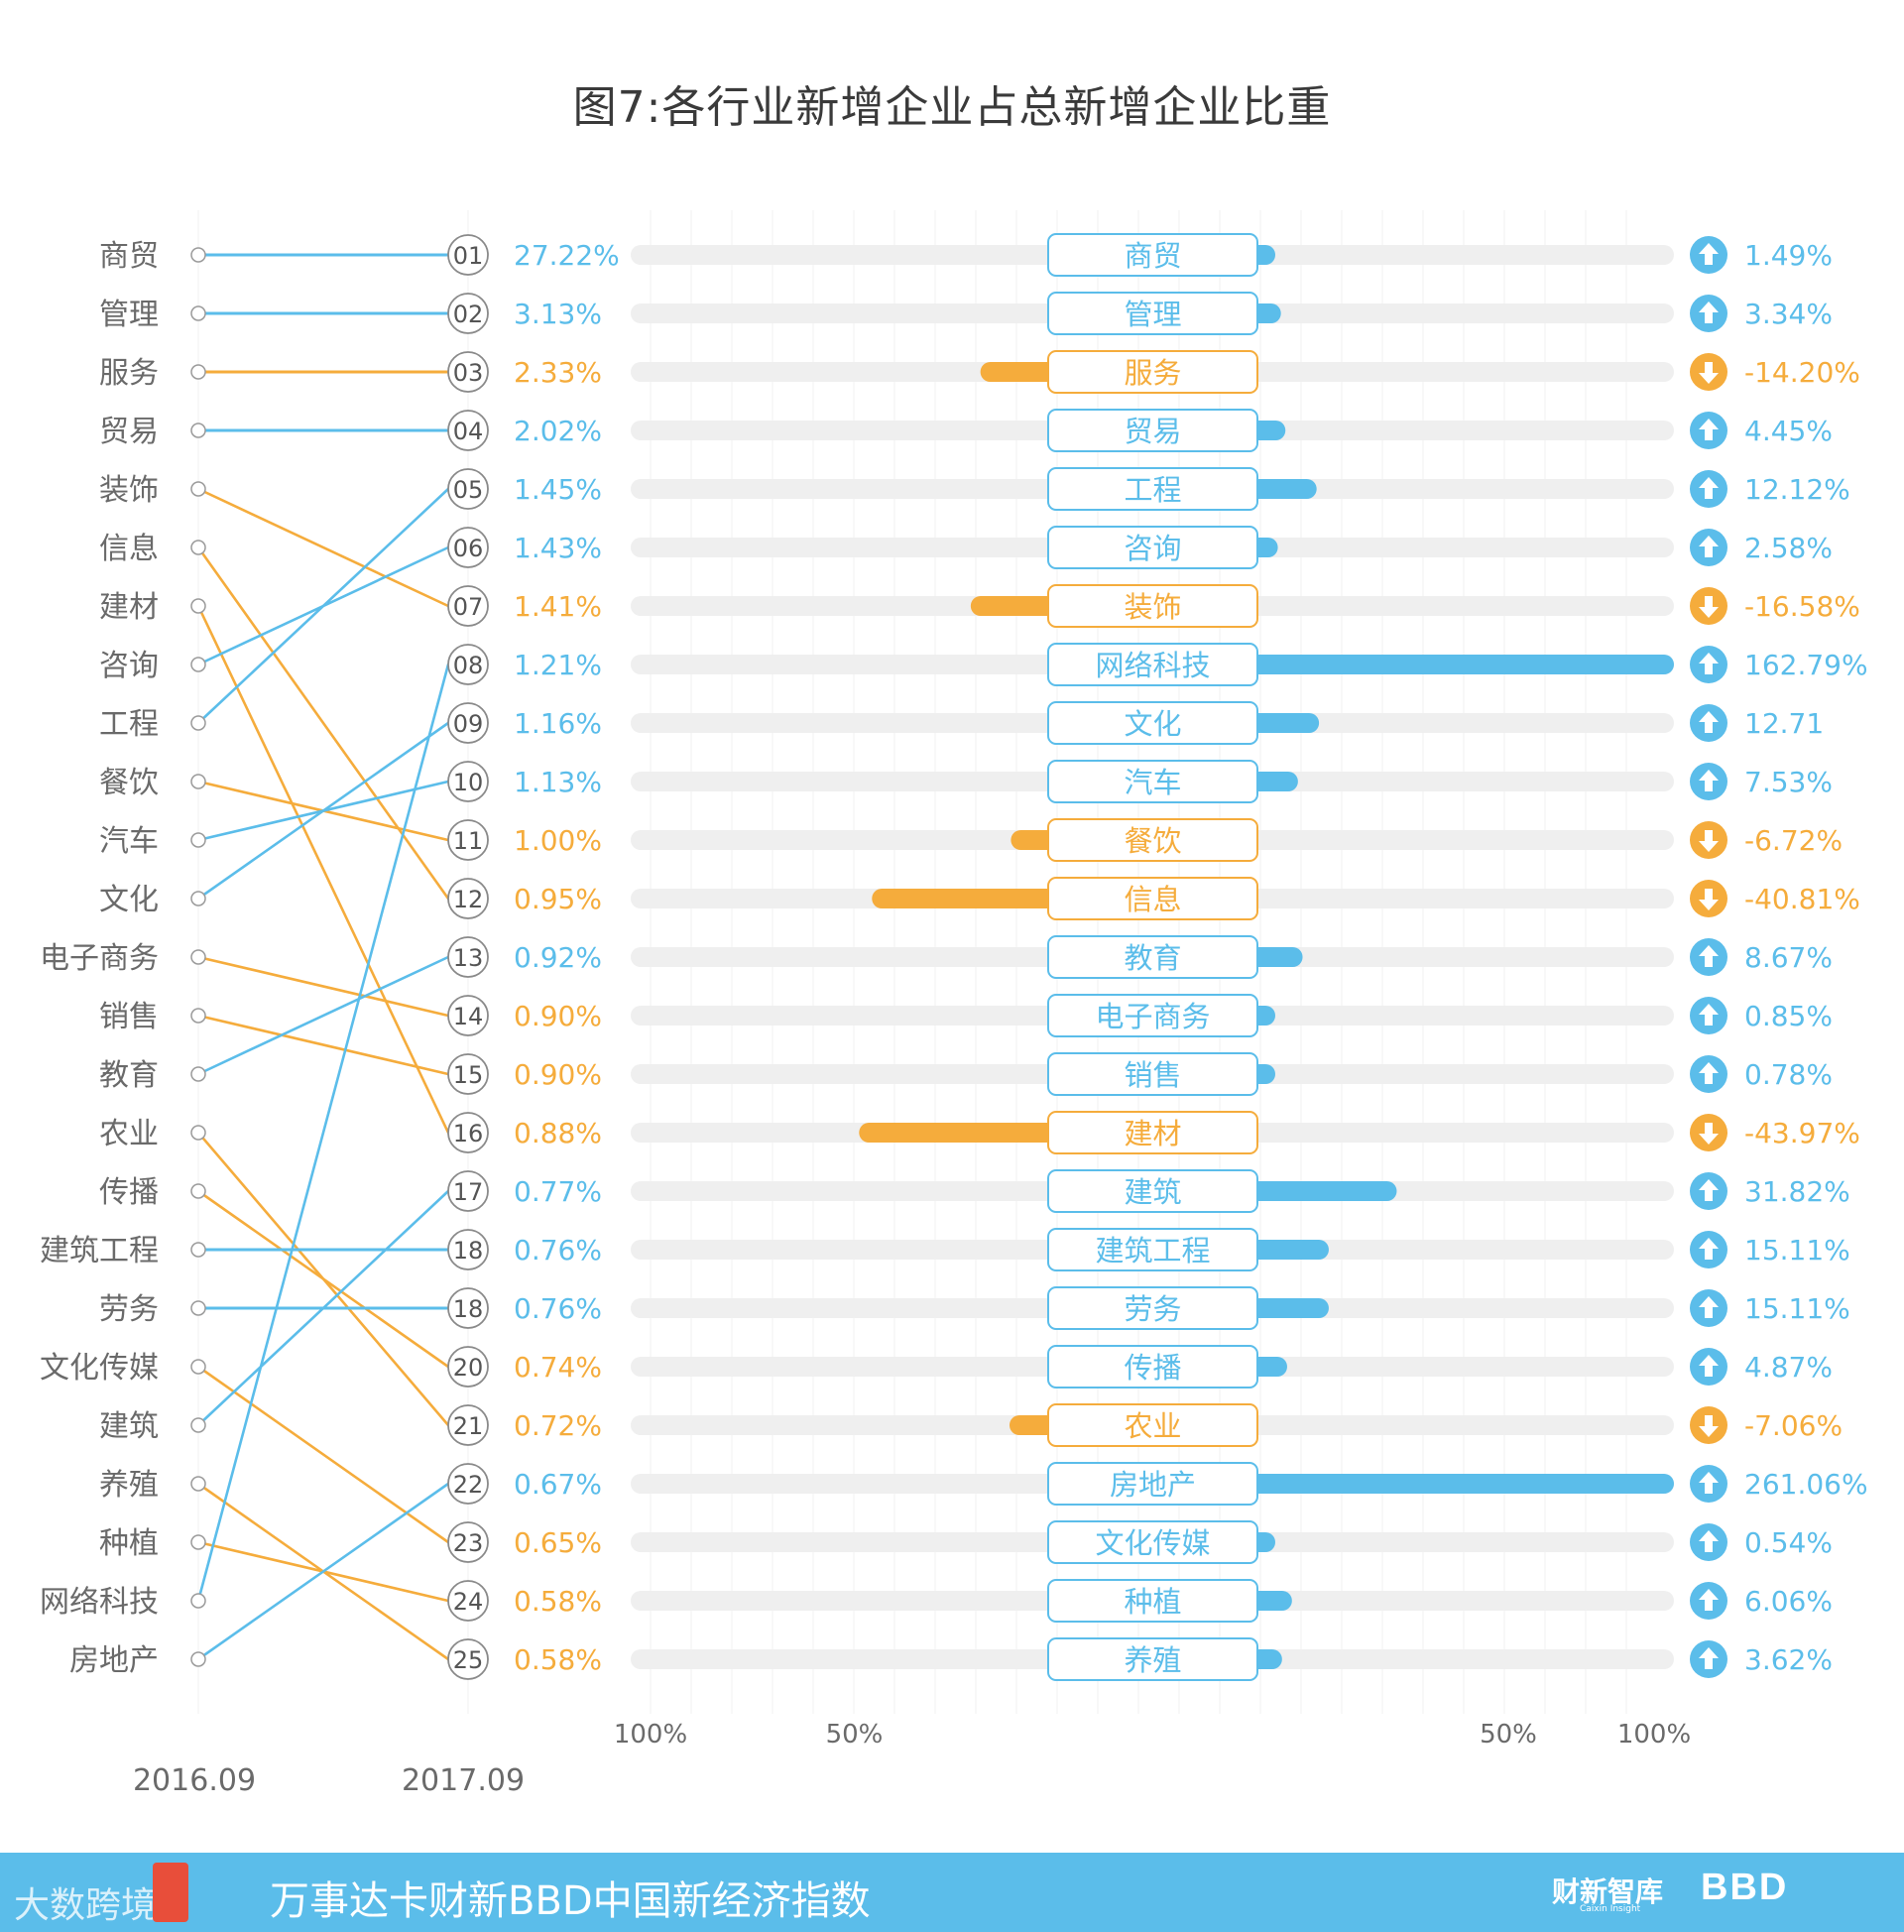 This screenshot has width=1904, height=1932. I want to click on industry-name-2016: 管理, so click(129, 315).